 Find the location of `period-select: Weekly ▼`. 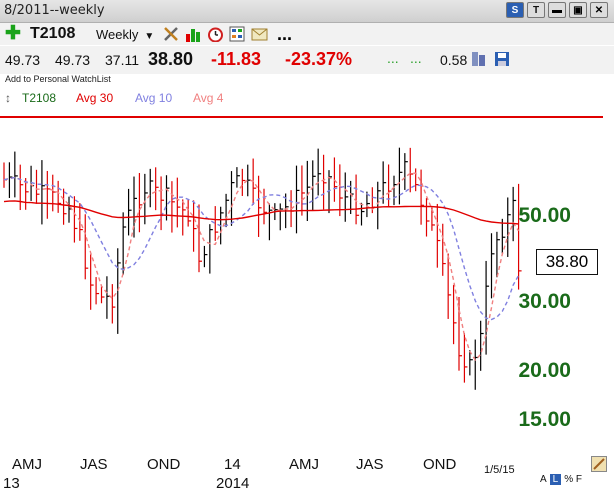

period-select: Weekly ▼ is located at coordinates (125, 34).